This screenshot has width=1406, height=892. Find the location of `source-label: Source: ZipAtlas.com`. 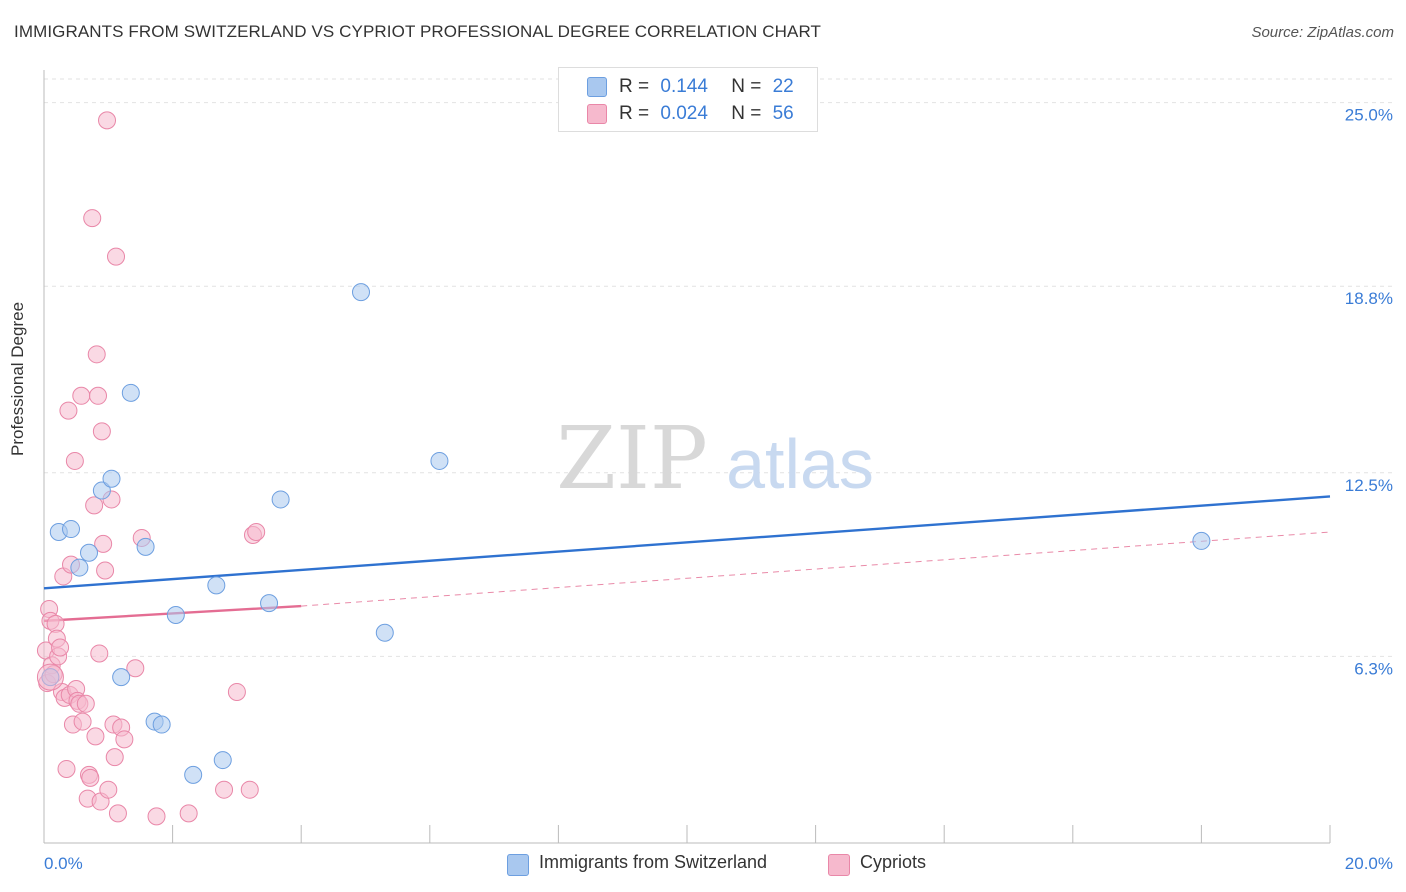

source-label: Source: ZipAtlas.com is located at coordinates (1322, 32).